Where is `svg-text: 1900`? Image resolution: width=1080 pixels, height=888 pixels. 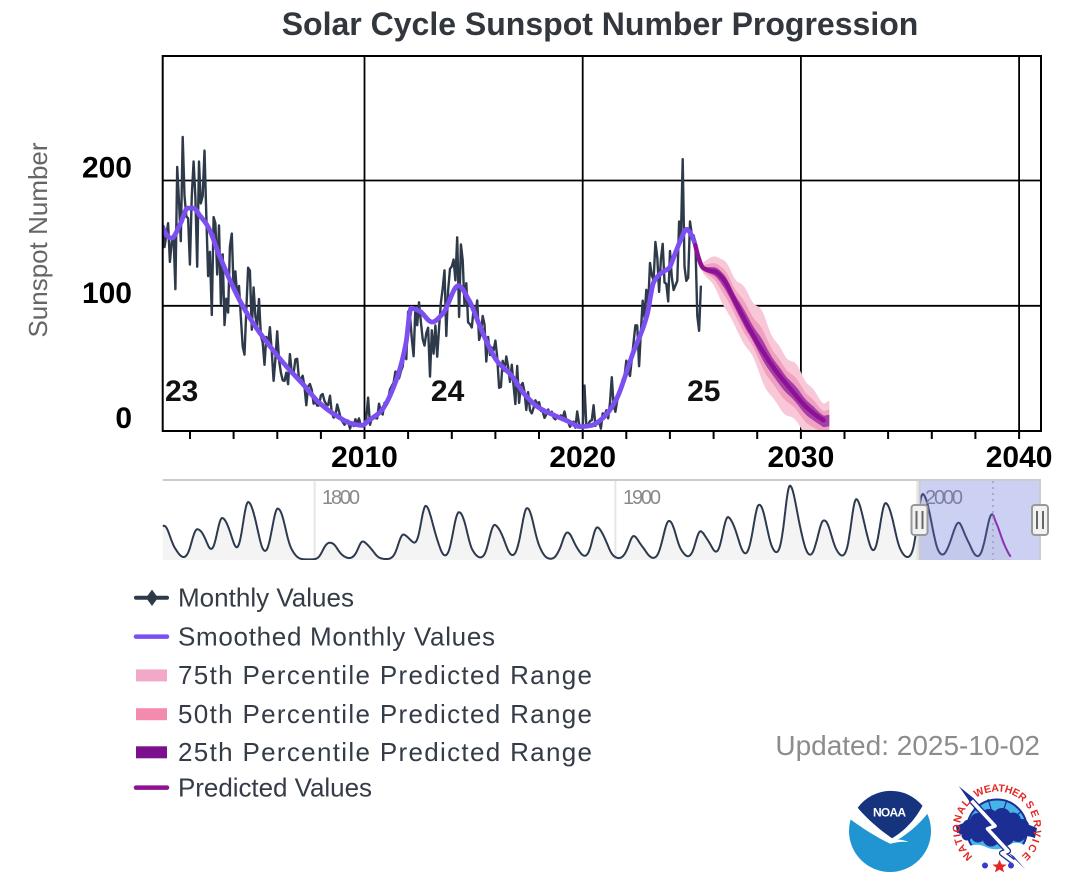
svg-text: 1900 is located at coordinates (642, 498).